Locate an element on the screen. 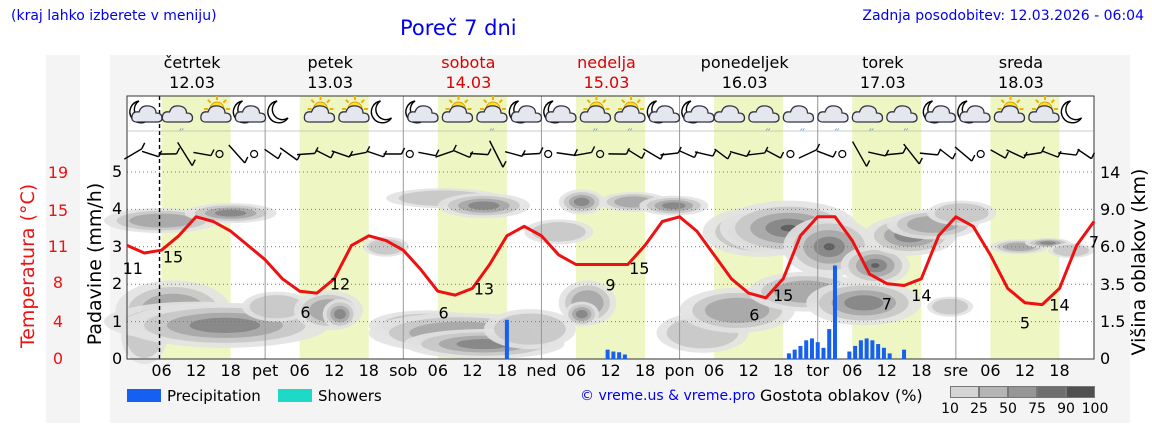 Image resolution: width=1152 pixels, height=443 pixels. day-name: sreda is located at coordinates (1021, 62).